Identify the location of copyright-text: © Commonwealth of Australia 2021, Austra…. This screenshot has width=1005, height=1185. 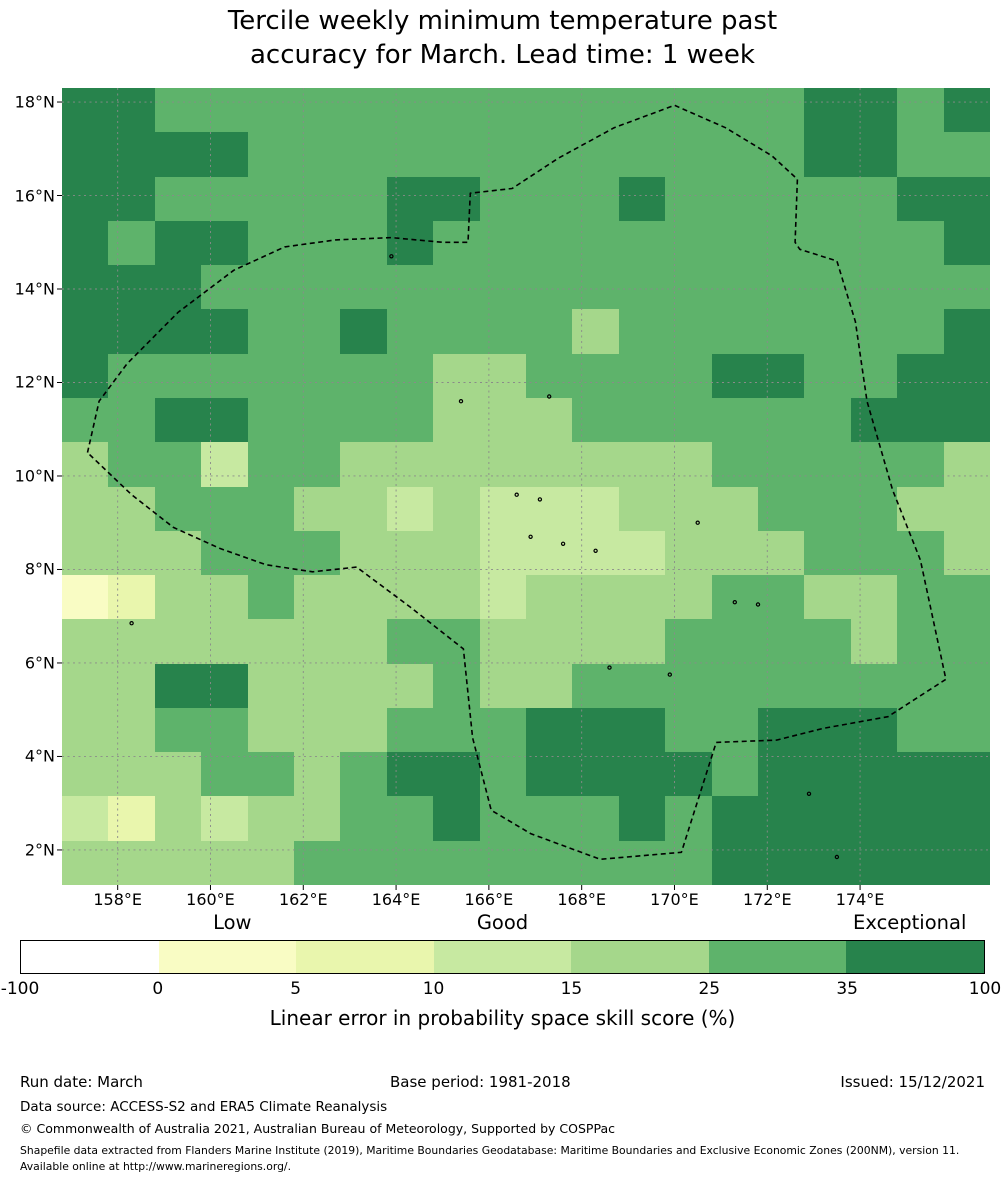
(317, 1128).